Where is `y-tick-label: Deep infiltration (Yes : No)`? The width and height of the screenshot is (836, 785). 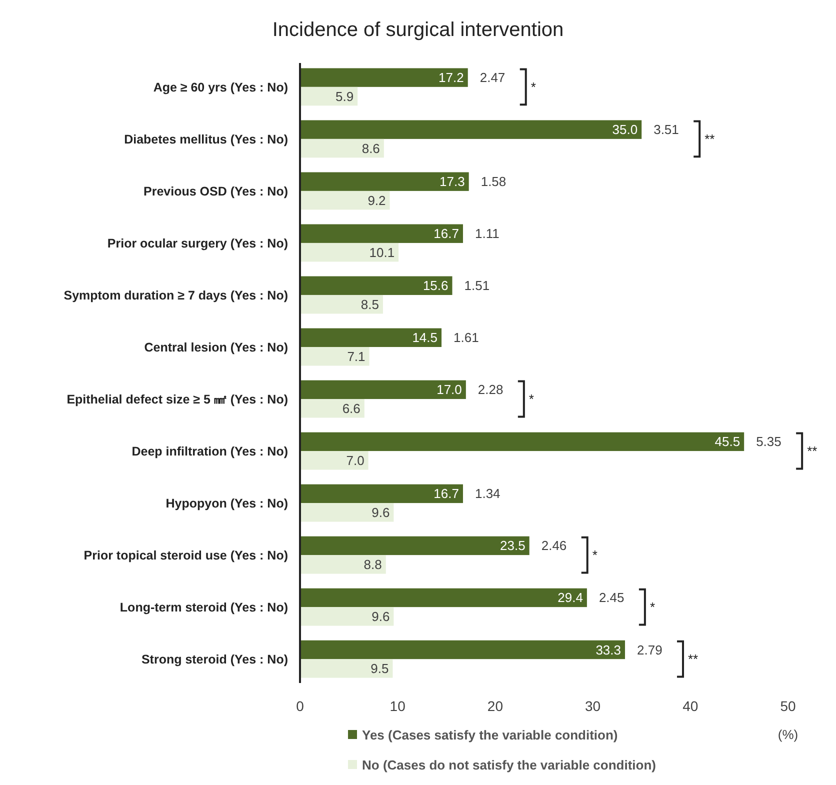
y-tick-label: Deep infiltration (Yes : No) is located at coordinates (210, 451).